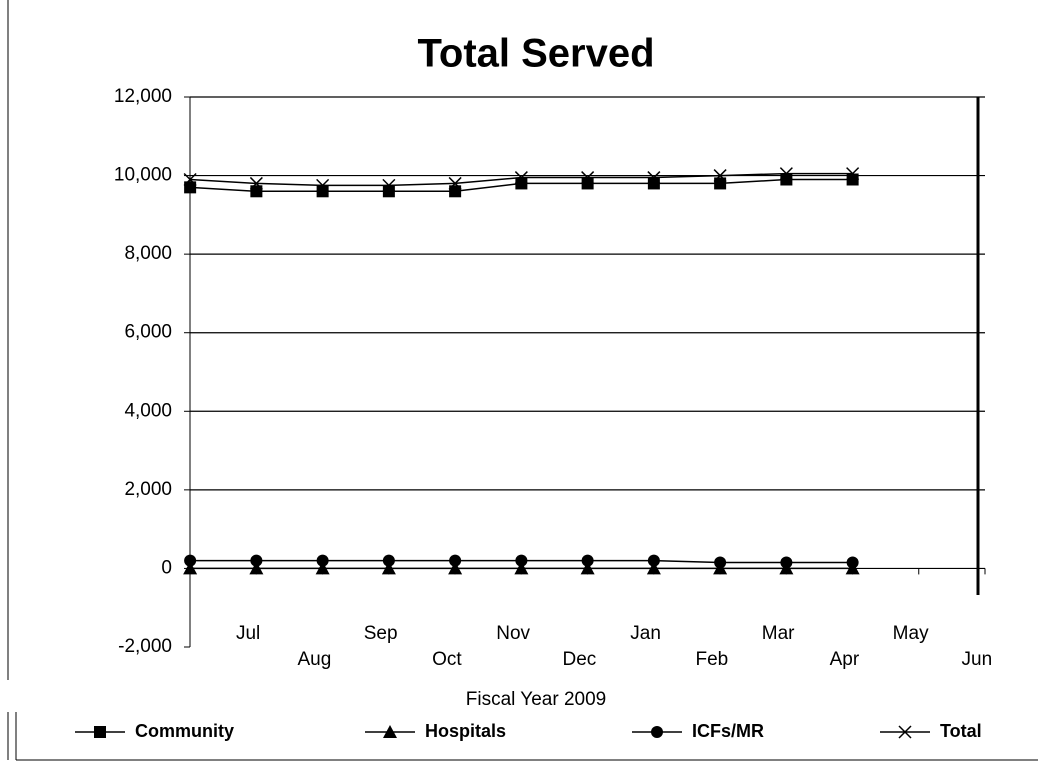 This screenshot has width=1038, height=767. Describe the element at coordinates (143, 175) in the screenshot. I see `y-tick-label: 10,000` at that location.